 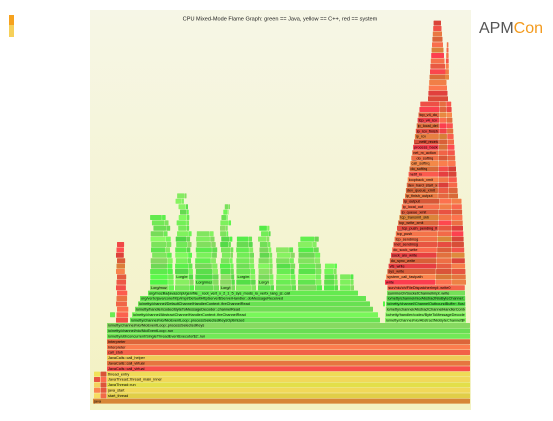 What do you see at coordinates (432, 115) in the screenshot?
I see `frame-label: tcp_v4_do_rcv` at bounding box center [432, 115].